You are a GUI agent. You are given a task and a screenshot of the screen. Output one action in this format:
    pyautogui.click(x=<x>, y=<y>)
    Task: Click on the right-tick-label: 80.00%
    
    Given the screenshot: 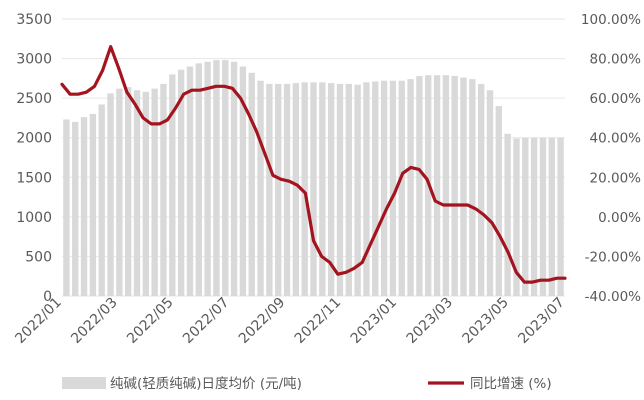 What is the action you would take?
    pyautogui.click(x=616, y=60)
    